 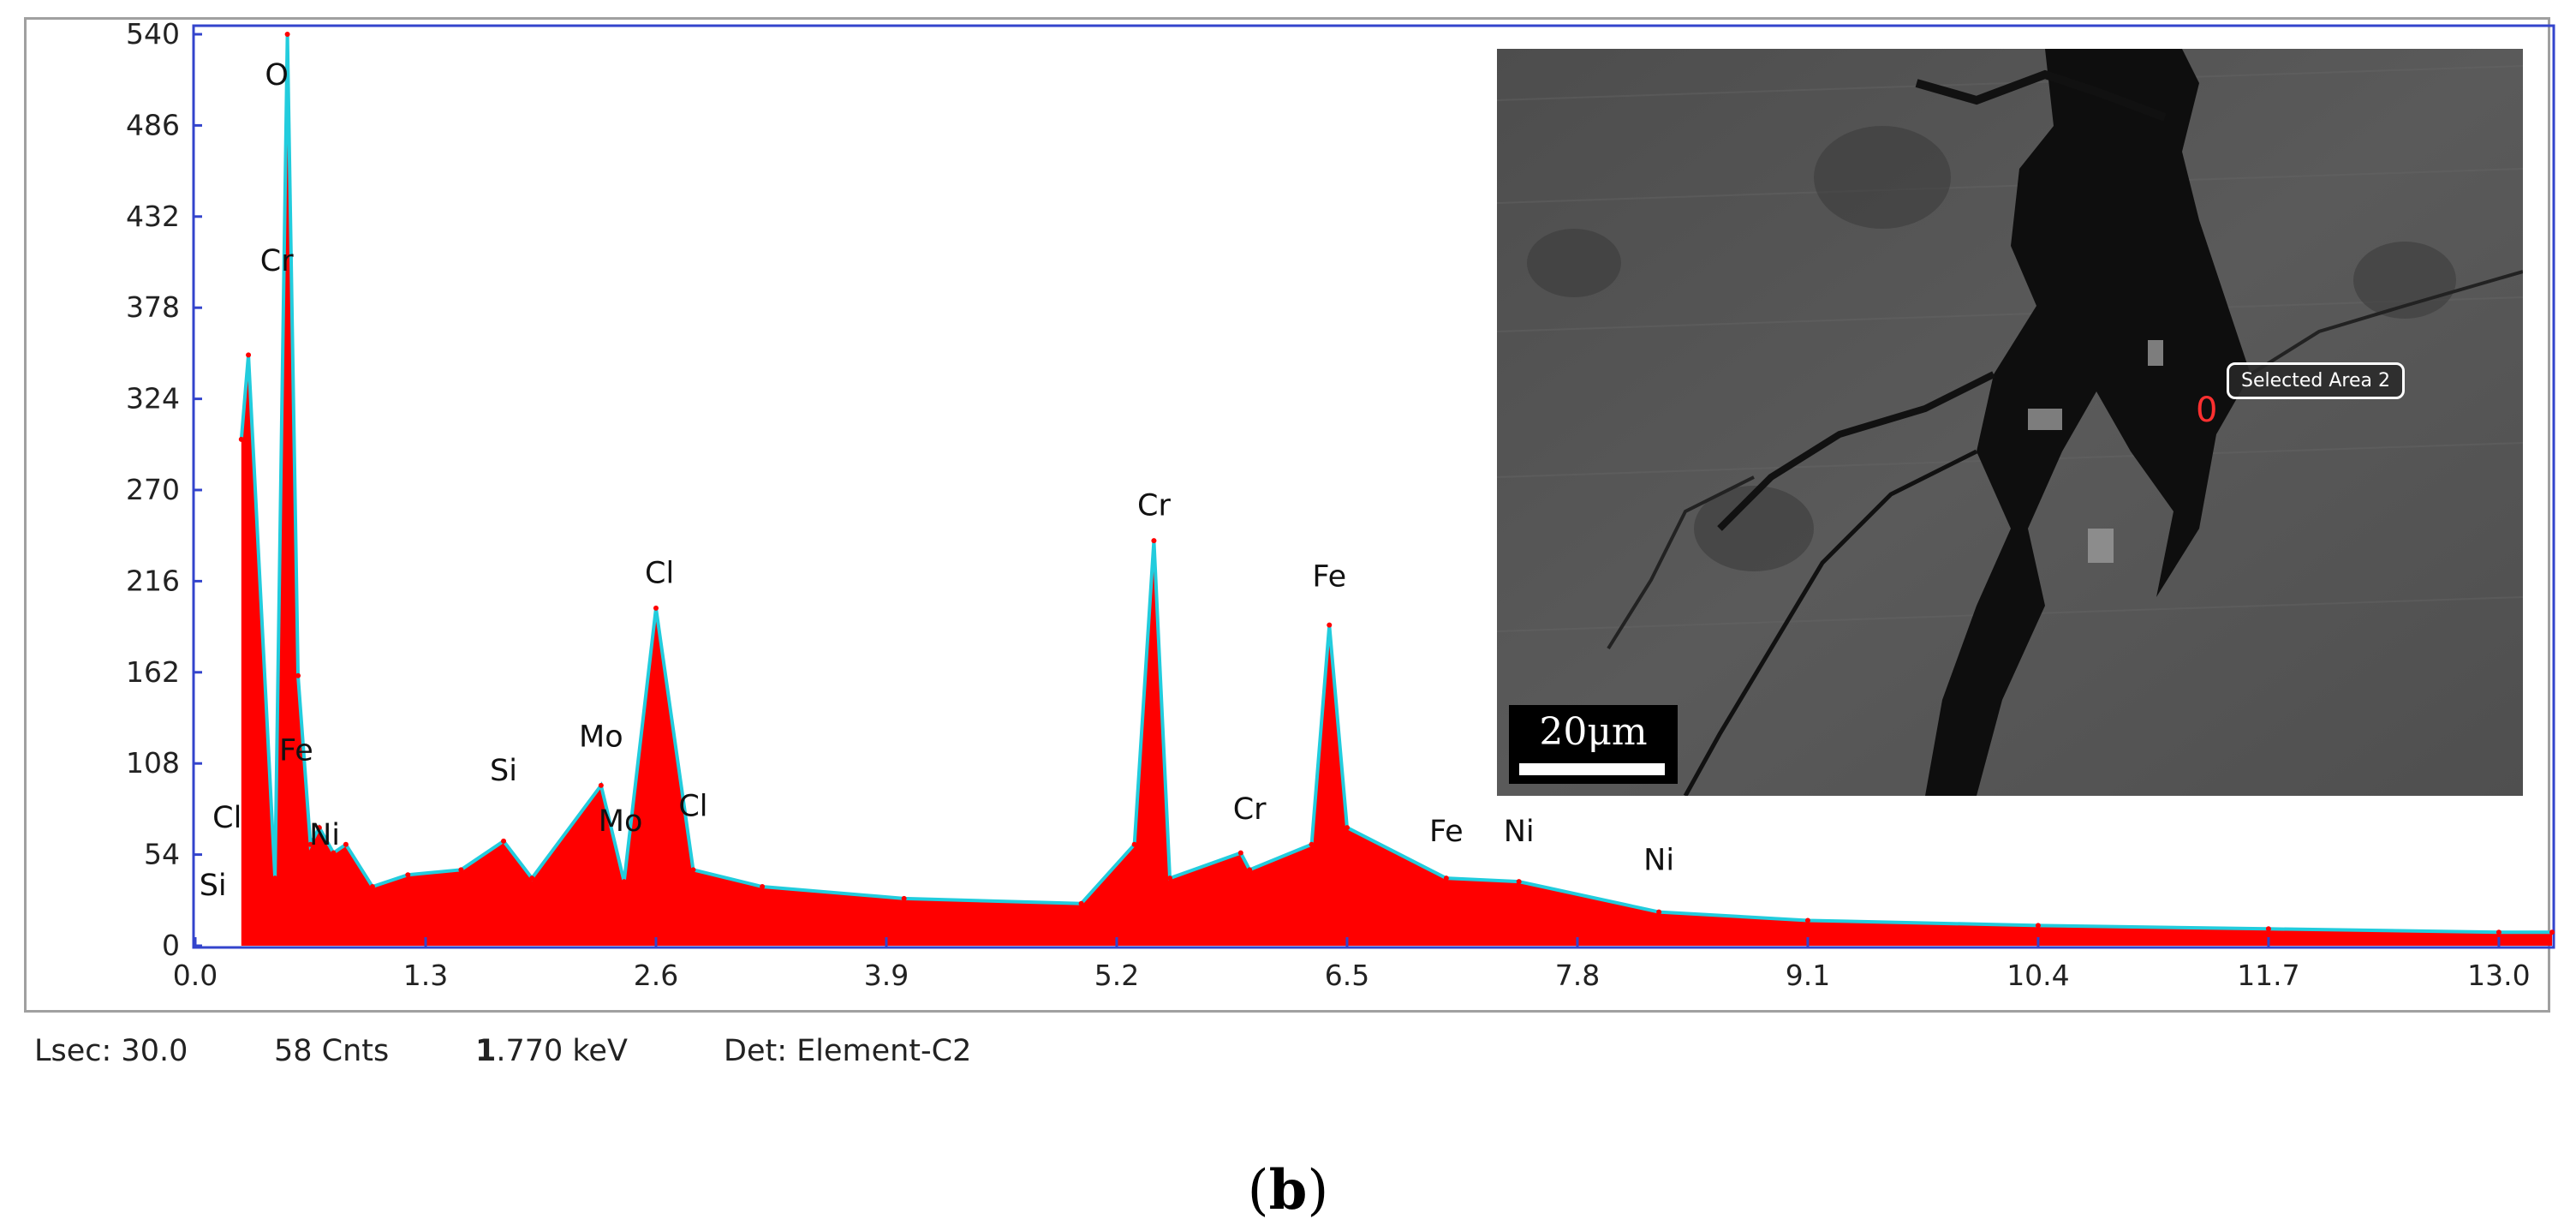 I want to click on cursor-energy: 1.770 keV, so click(x=551, y=1051).